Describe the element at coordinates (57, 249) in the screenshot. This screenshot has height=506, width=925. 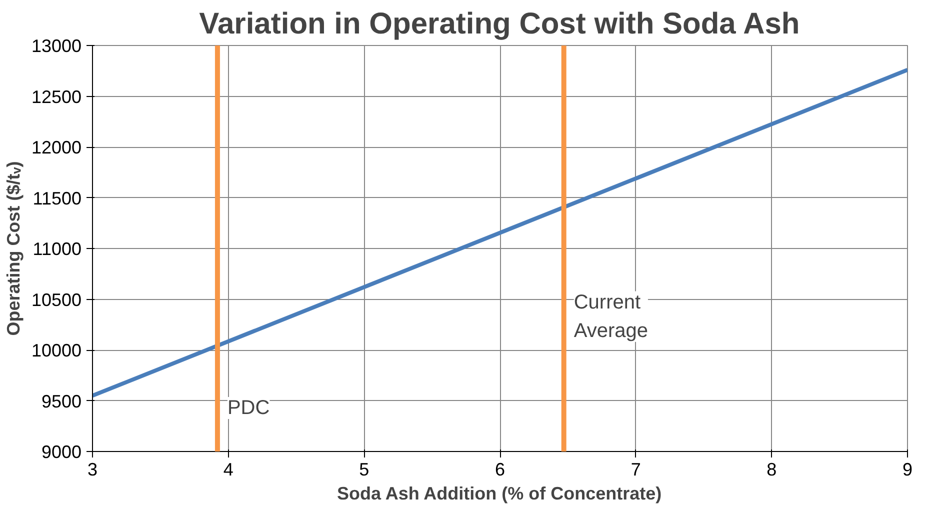
I see `y-tick-label: 11000` at that location.